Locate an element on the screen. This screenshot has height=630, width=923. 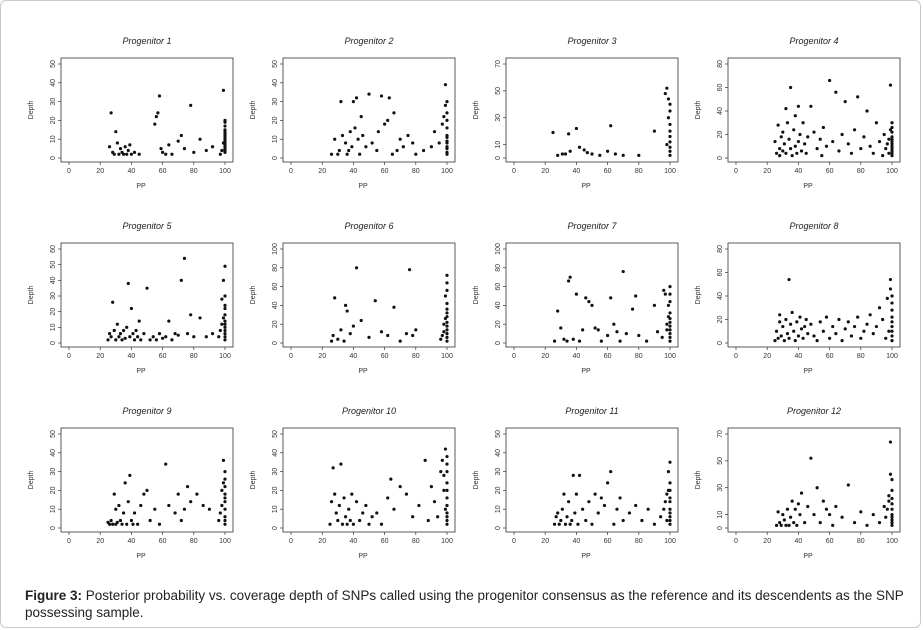
x-tick-label: 0 is located at coordinates (69, 356).